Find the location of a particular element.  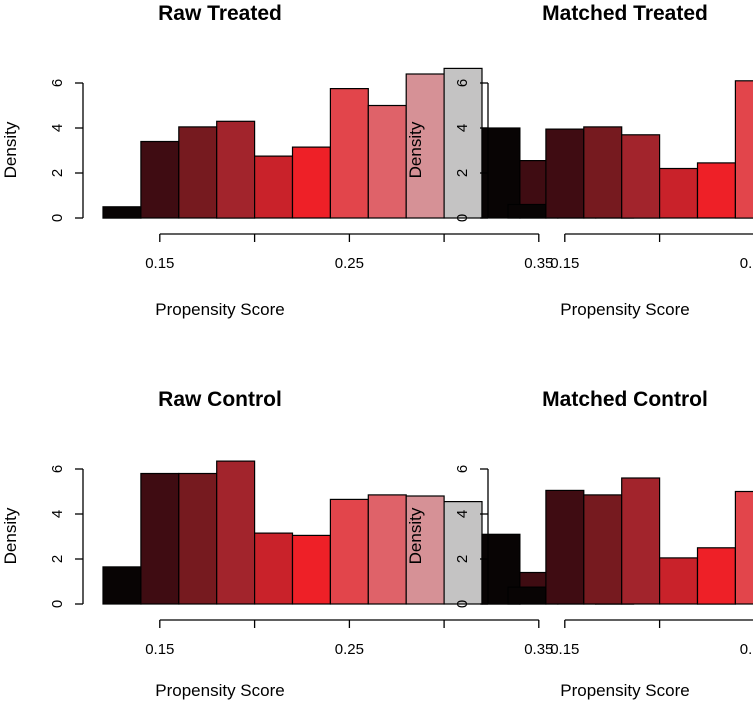

panel-title: Matched Control is located at coordinates (625, 399).